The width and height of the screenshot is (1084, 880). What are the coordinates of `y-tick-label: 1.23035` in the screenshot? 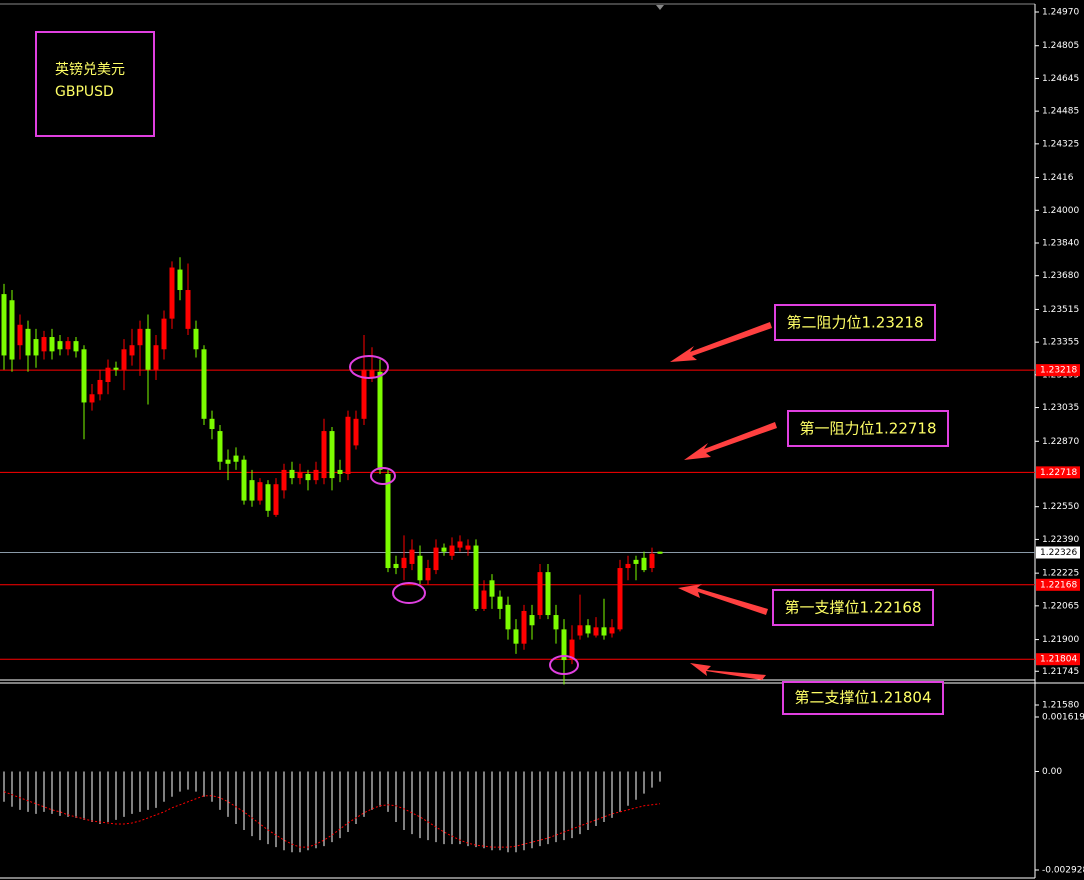 It's located at (1060, 408).